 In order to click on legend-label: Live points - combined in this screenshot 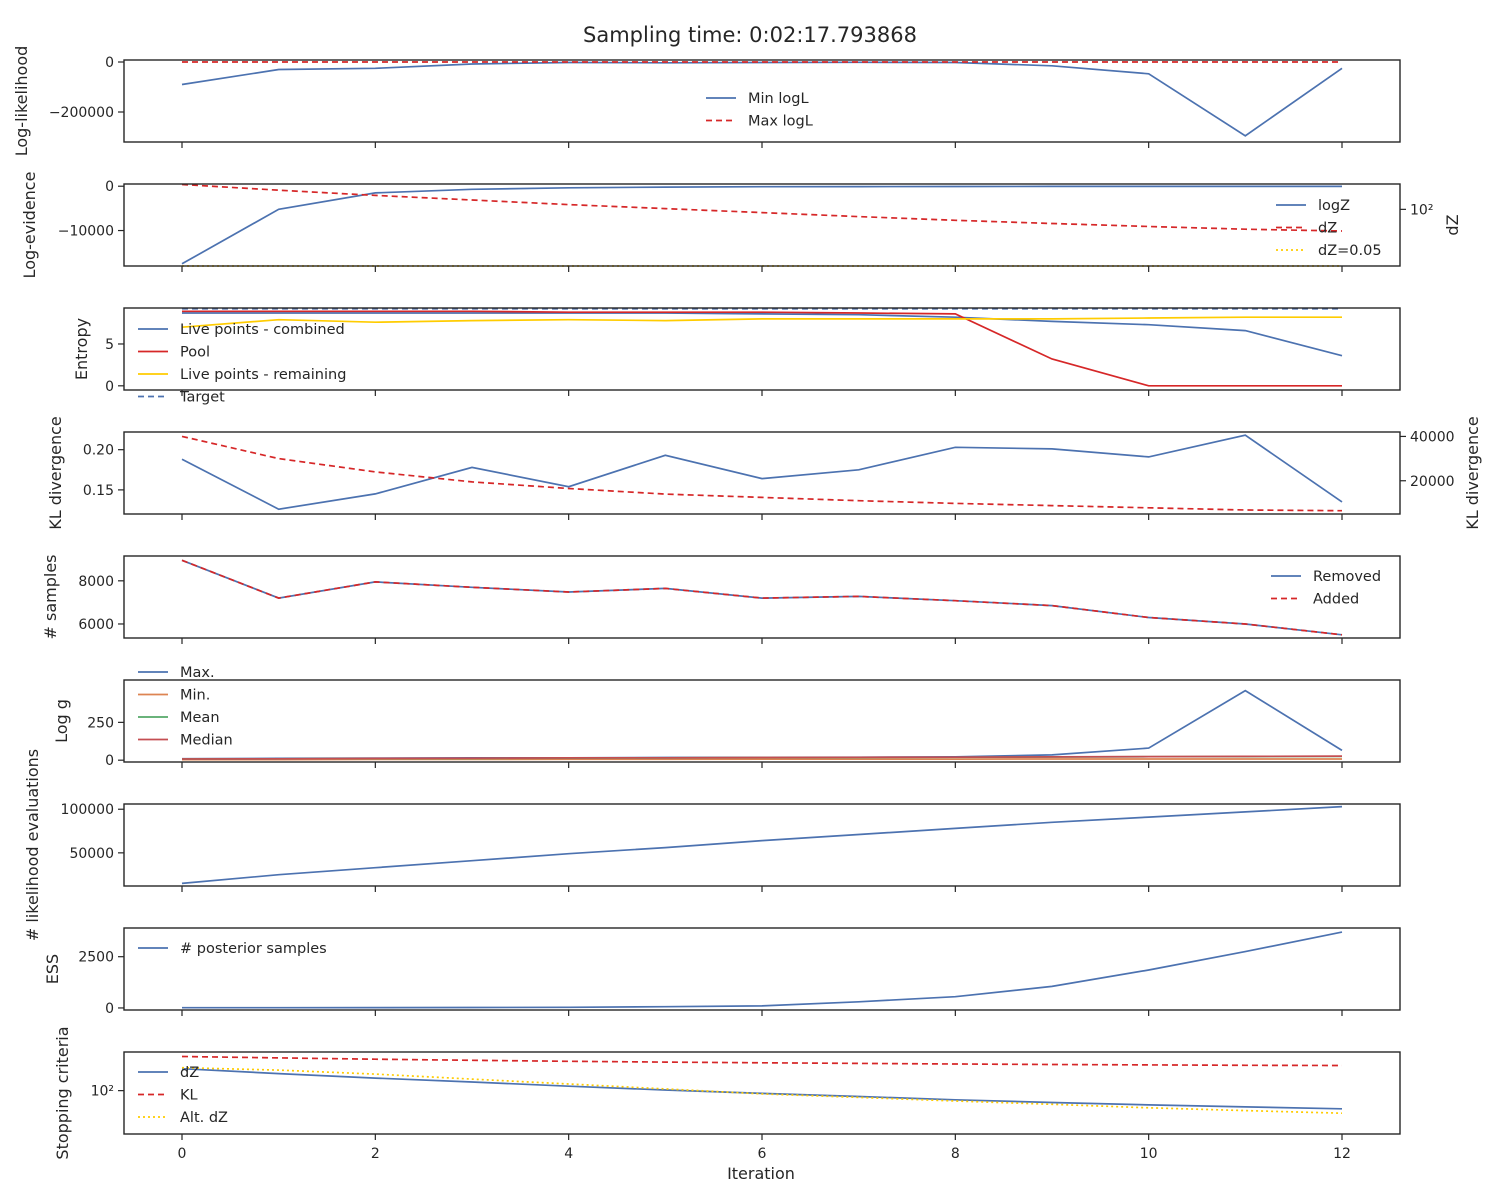, I will do `click(262, 330)`.